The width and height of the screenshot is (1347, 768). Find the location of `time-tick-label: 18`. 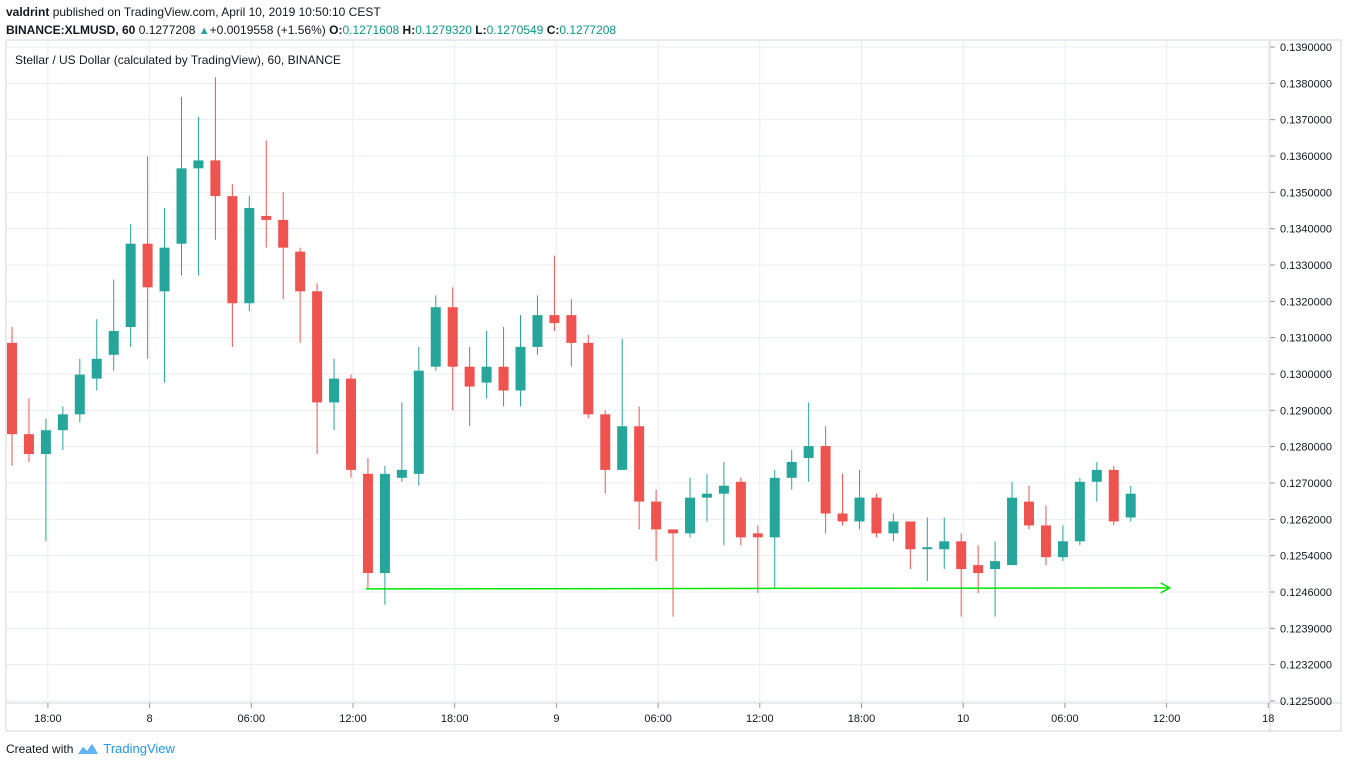

time-tick-label: 18 is located at coordinates (1268, 719).